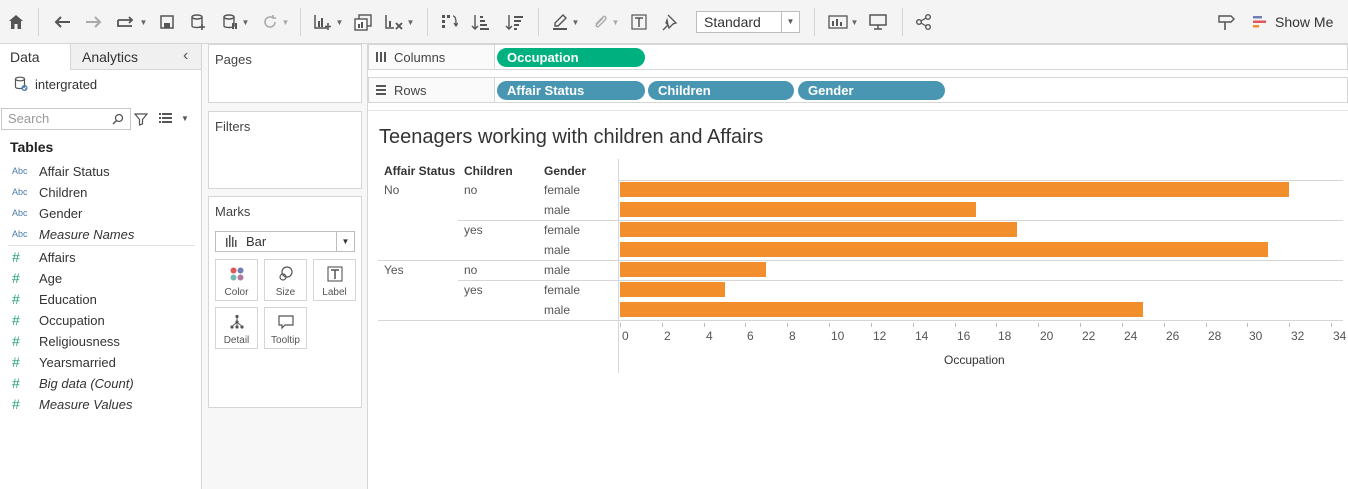  Describe the element at coordinates (381, 57) in the screenshot. I see `columns-icon` at that location.